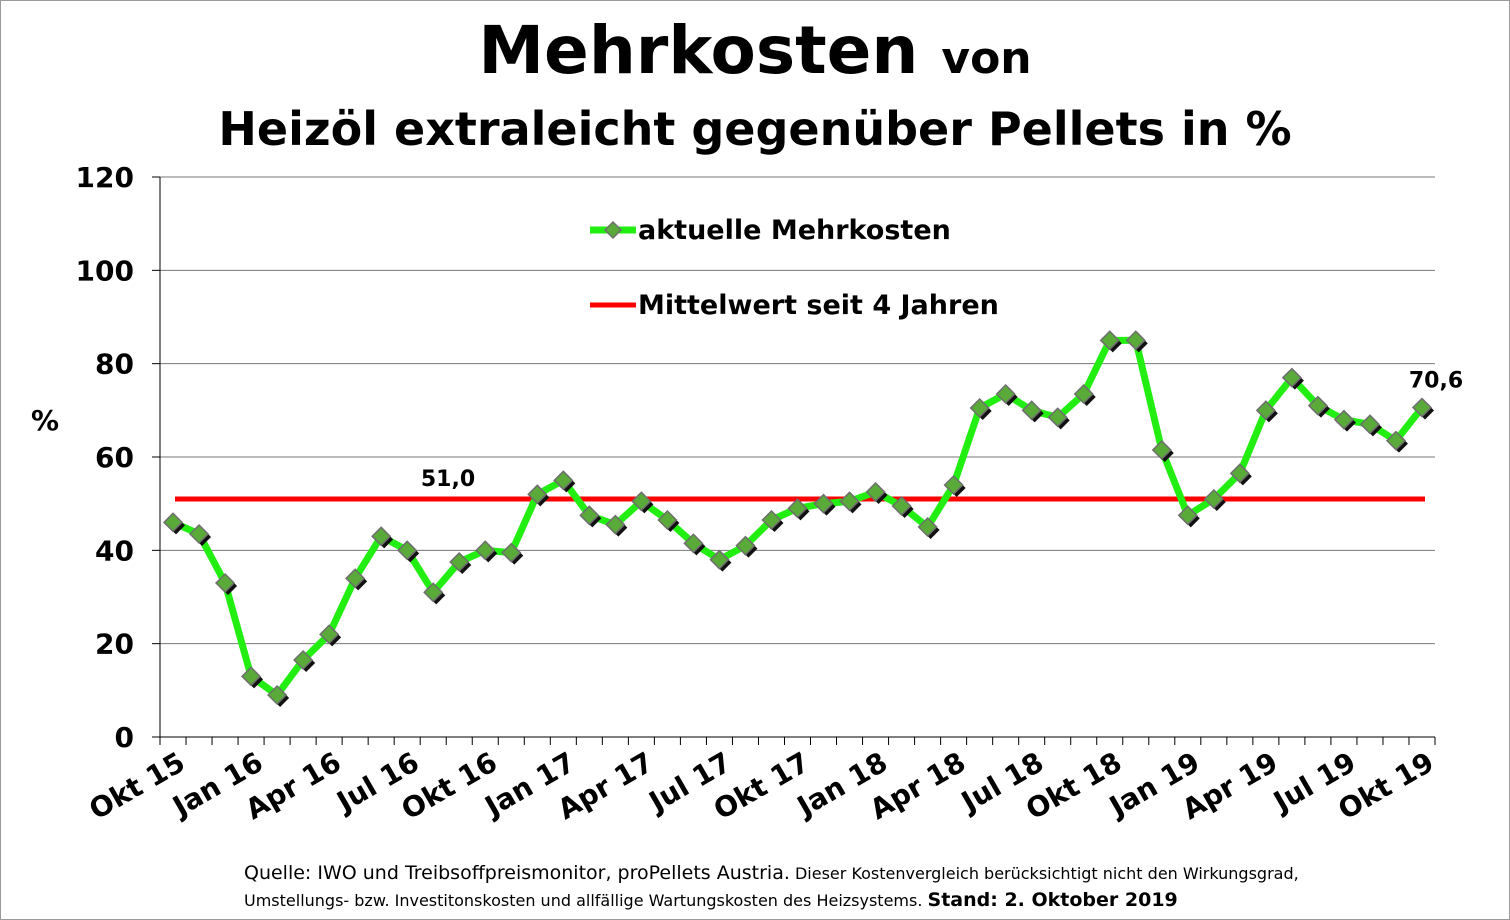 The width and height of the screenshot is (1510, 920). Describe the element at coordinates (698, 50) in the screenshot. I see `title-main: Mehrkosten` at that location.